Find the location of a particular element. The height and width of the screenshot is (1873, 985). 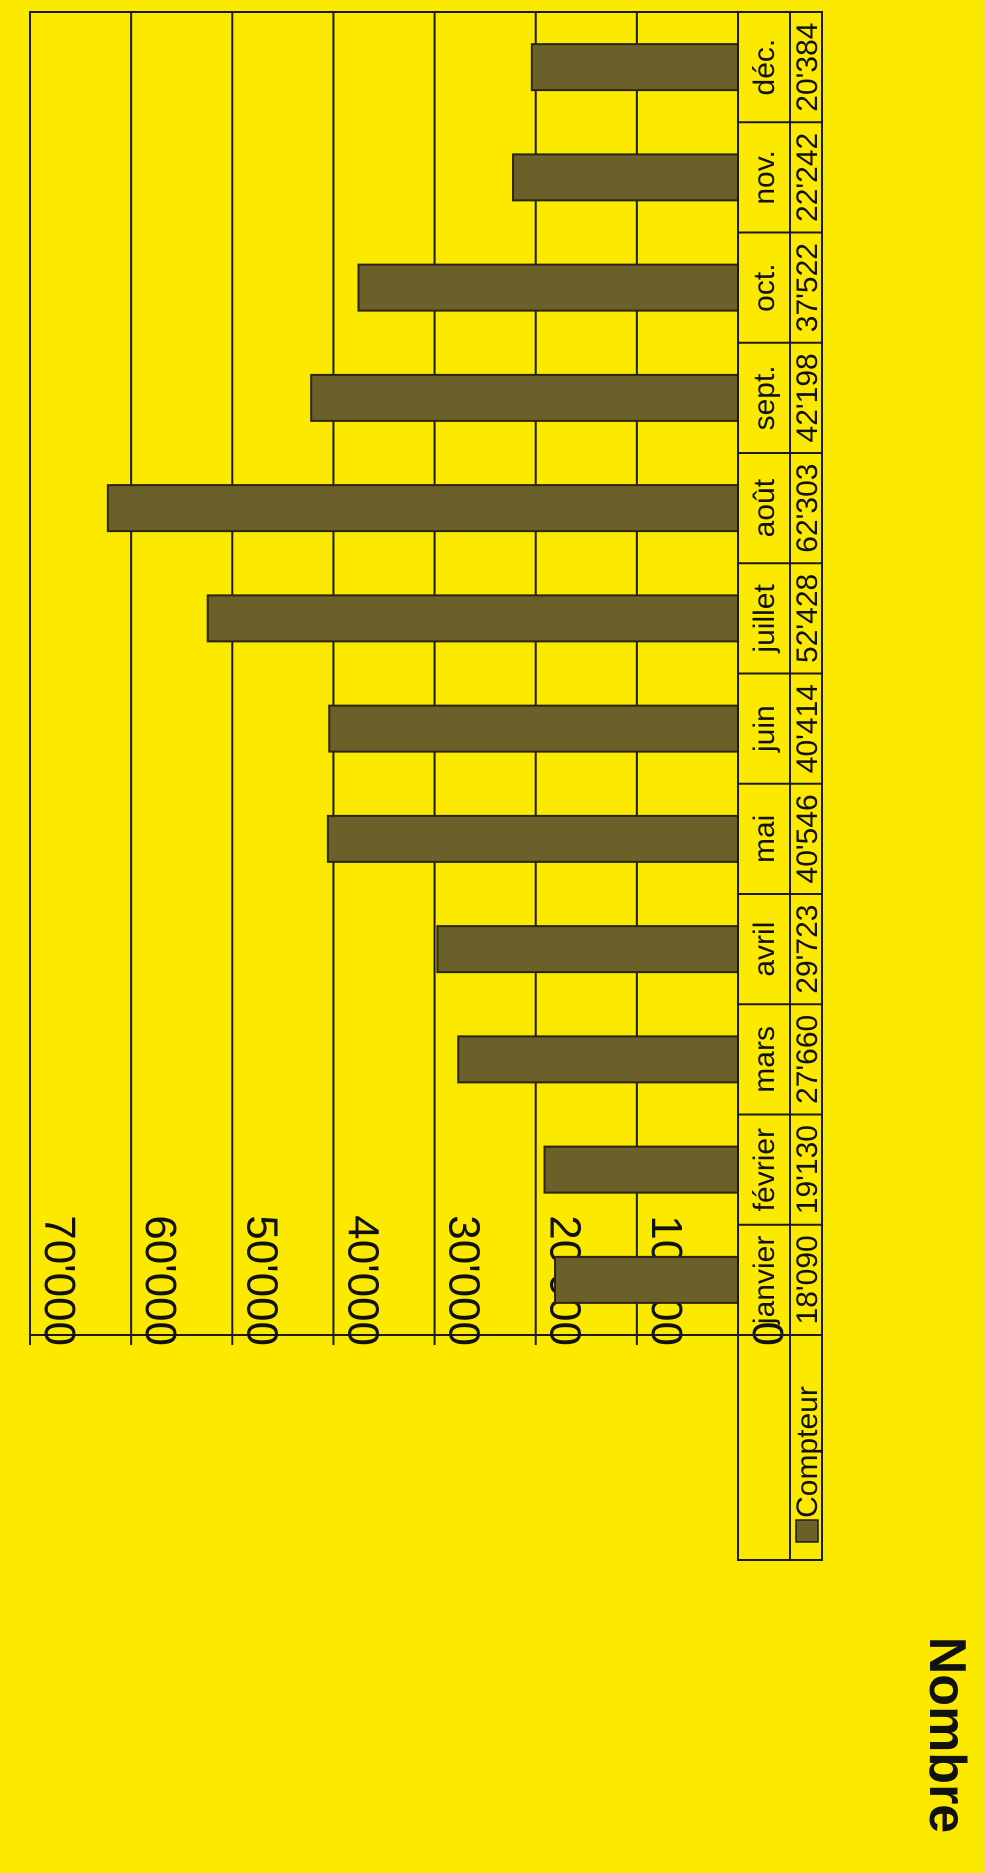

category-label: oct. is located at coordinates (764, 287).